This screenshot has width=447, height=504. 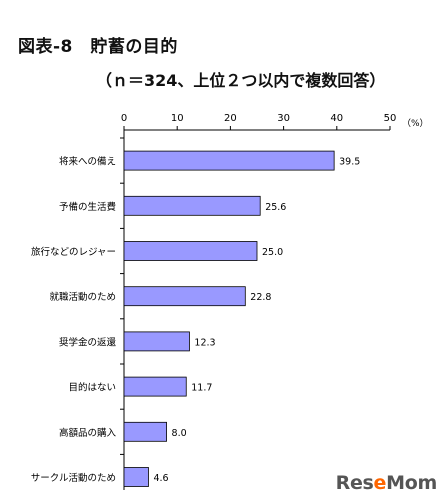 What do you see at coordinates (415, 123) in the screenshot?
I see `x-unit-label: （%）` at bounding box center [415, 123].